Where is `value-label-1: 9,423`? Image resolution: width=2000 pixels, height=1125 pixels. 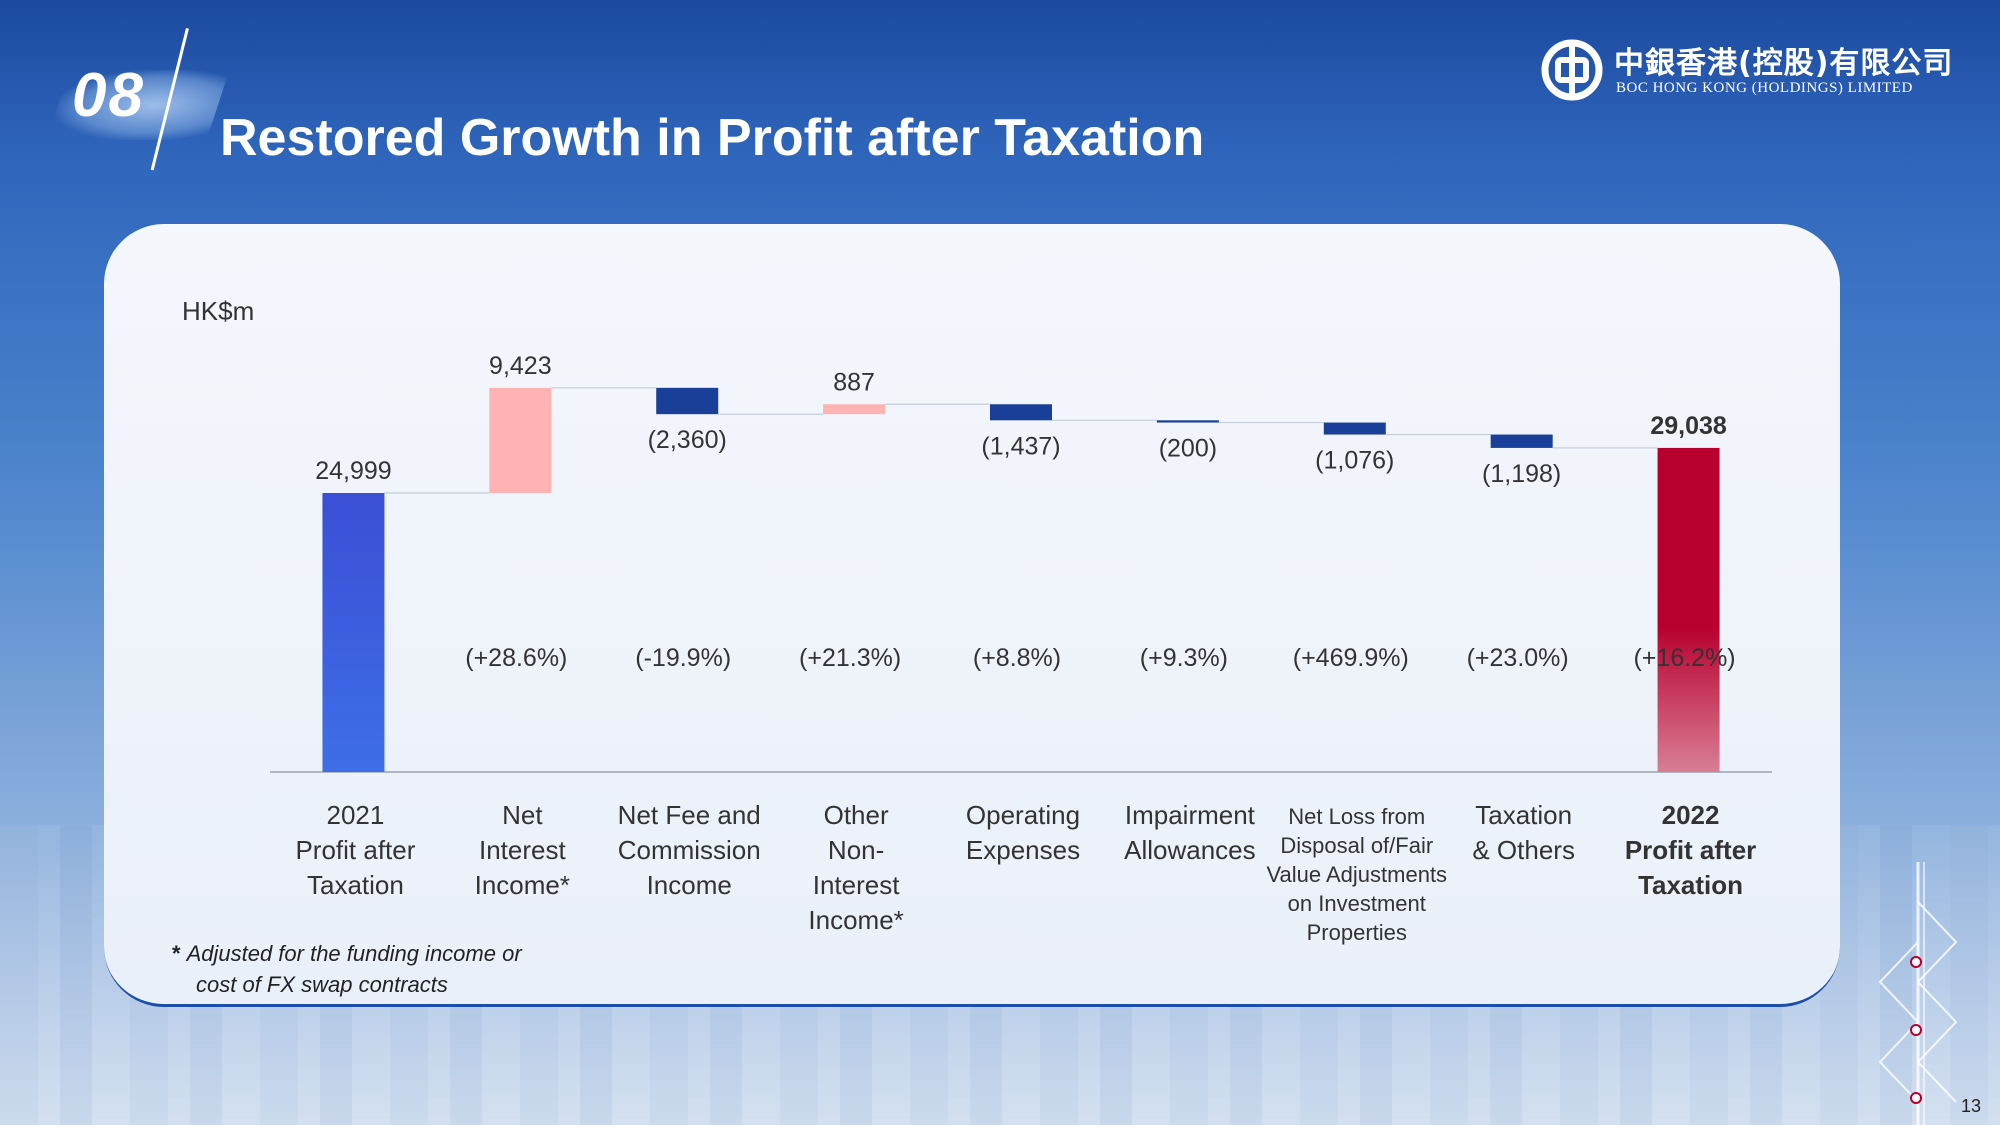 value-label-1: 9,423 is located at coordinates (520, 366).